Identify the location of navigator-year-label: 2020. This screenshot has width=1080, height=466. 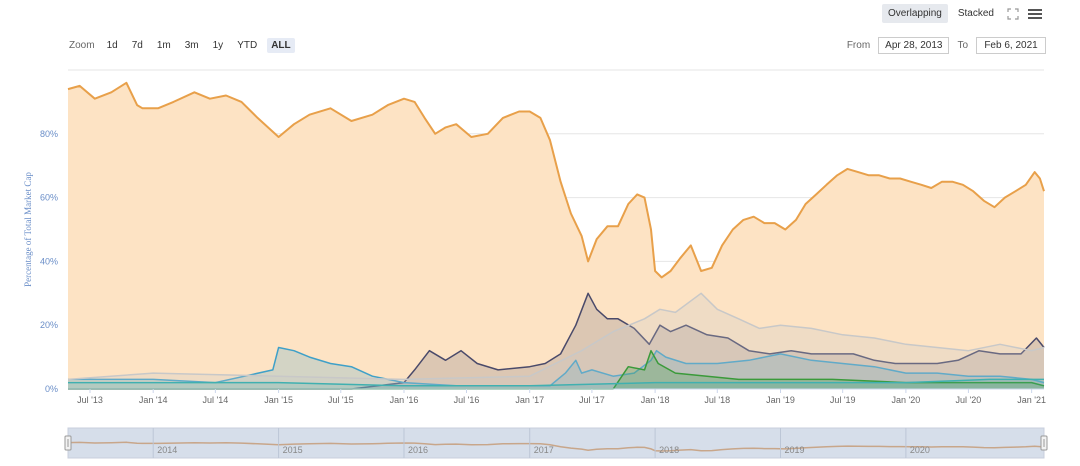
(920, 450).